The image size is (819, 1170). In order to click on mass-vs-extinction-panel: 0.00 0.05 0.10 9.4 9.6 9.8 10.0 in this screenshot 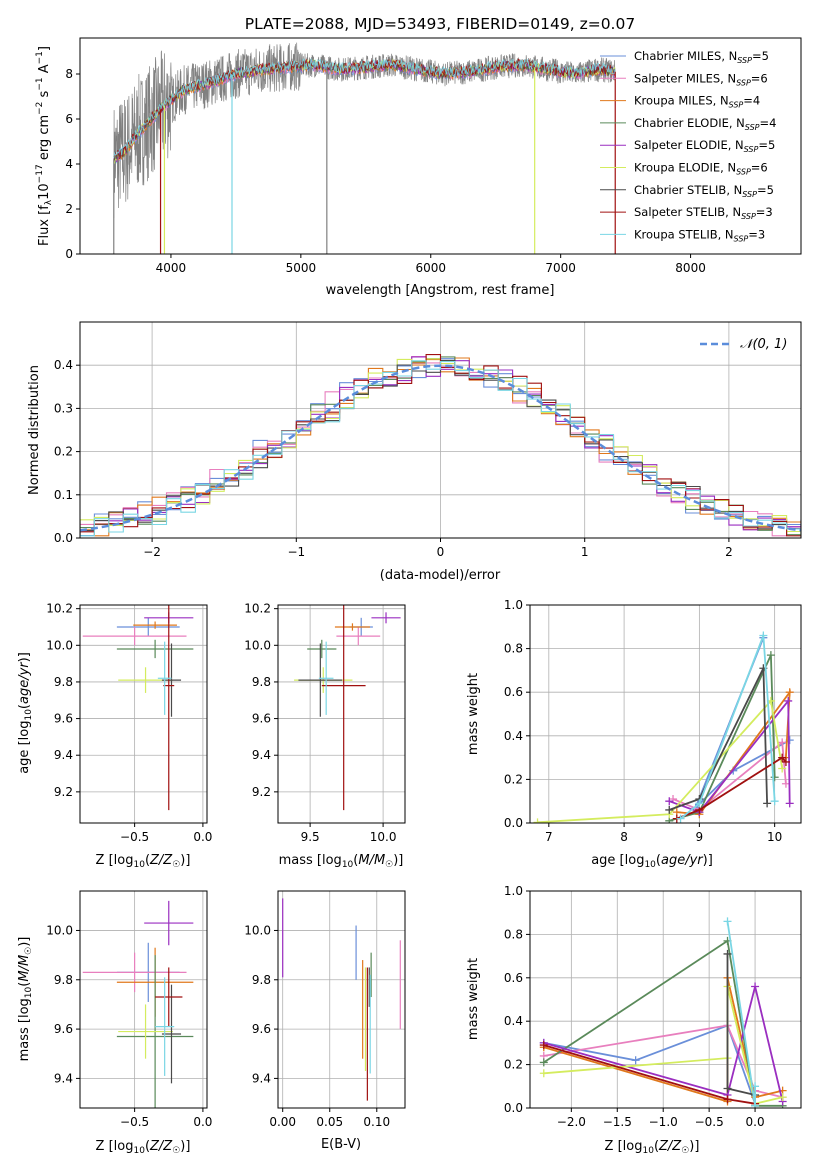, I will do `click(325, 1009)`.